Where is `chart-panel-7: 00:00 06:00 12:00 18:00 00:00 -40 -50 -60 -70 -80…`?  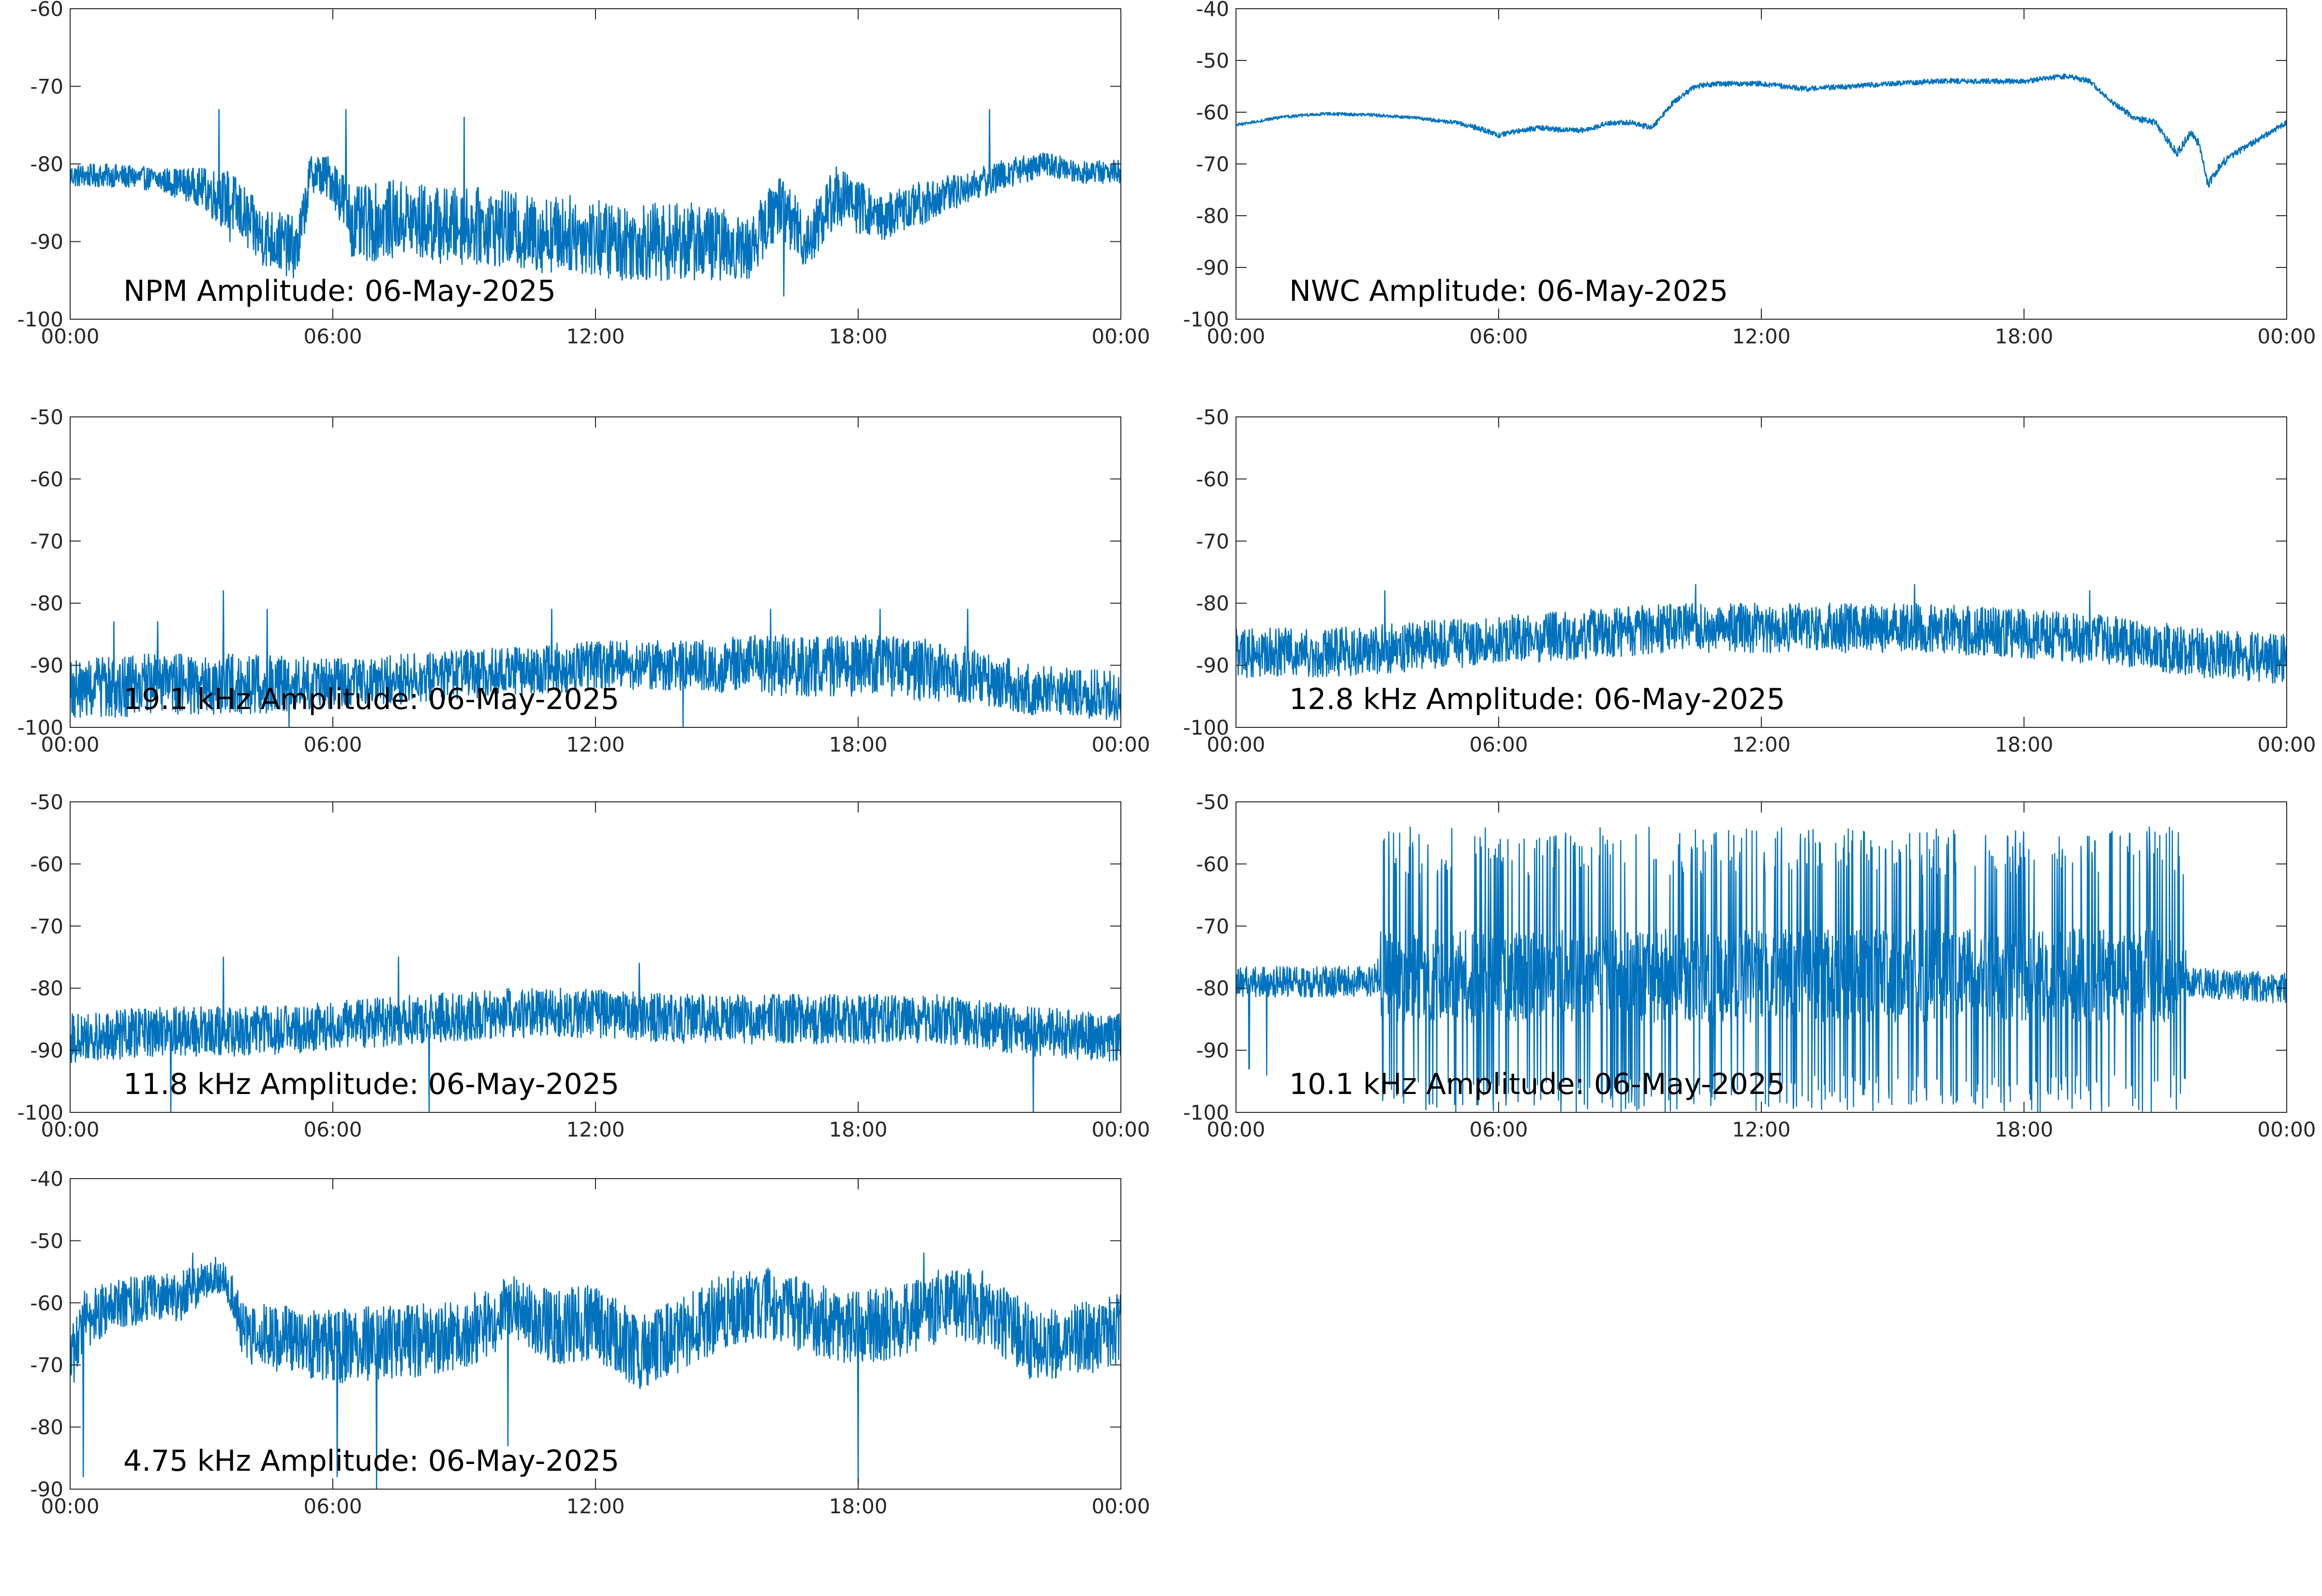
chart-panel-7: 00:00 06:00 12:00 18:00 00:00 -40 -50 -60 -70 -80… is located at coordinates (590, 1342).